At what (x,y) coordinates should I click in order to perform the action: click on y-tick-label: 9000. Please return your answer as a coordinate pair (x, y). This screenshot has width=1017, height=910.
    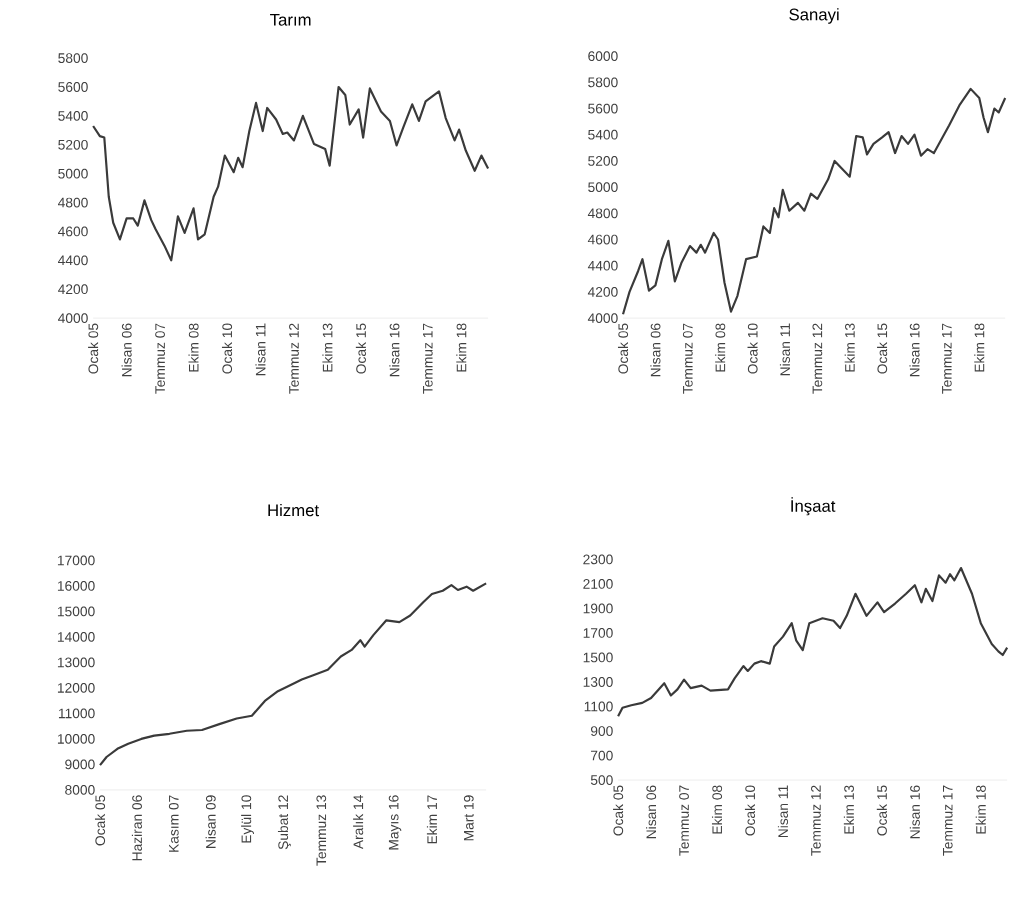
    Looking at the image, I should click on (80, 764).